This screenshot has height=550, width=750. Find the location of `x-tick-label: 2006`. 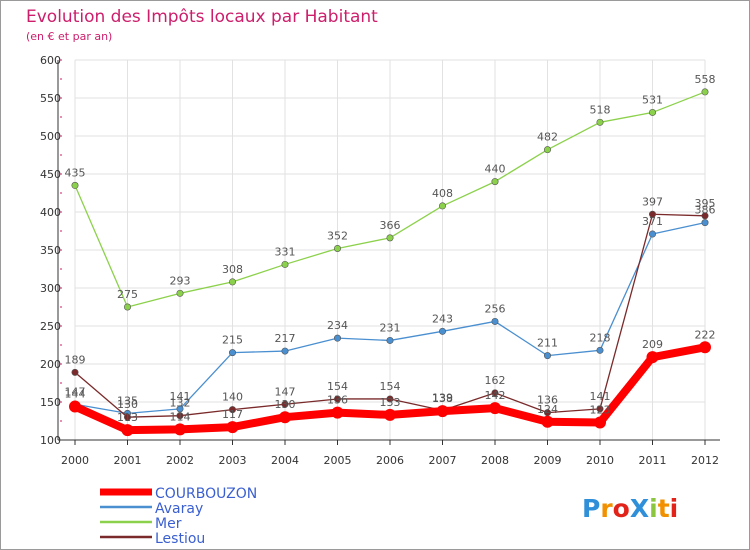

x-tick-label: 2006 is located at coordinates (390, 460).